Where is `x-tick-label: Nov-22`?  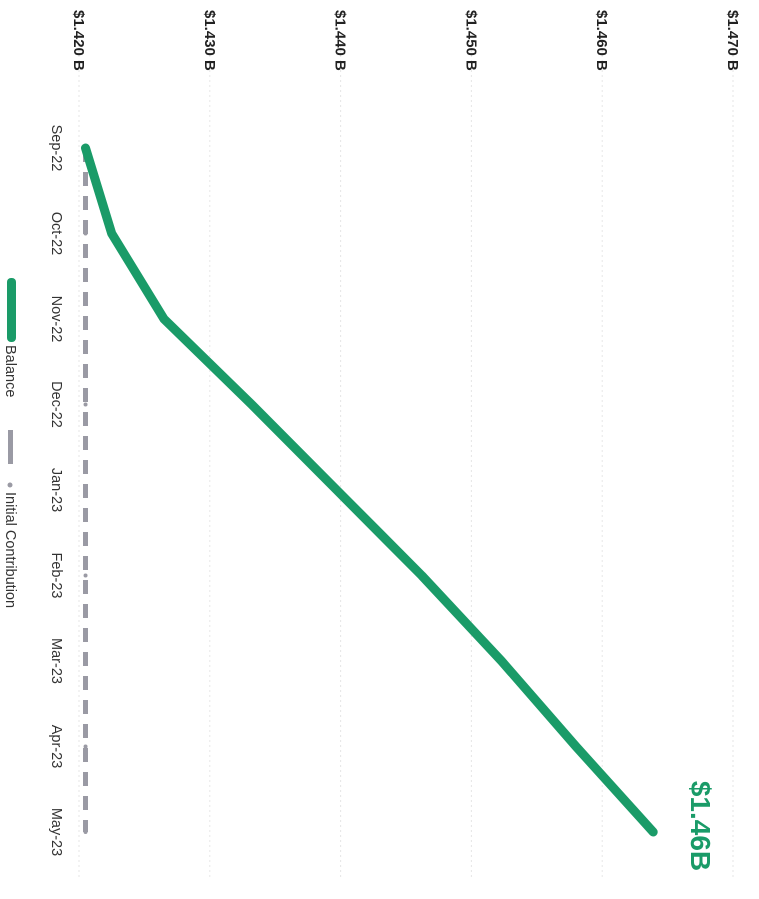
x-tick-label: Nov-22 is located at coordinates (56, 319).